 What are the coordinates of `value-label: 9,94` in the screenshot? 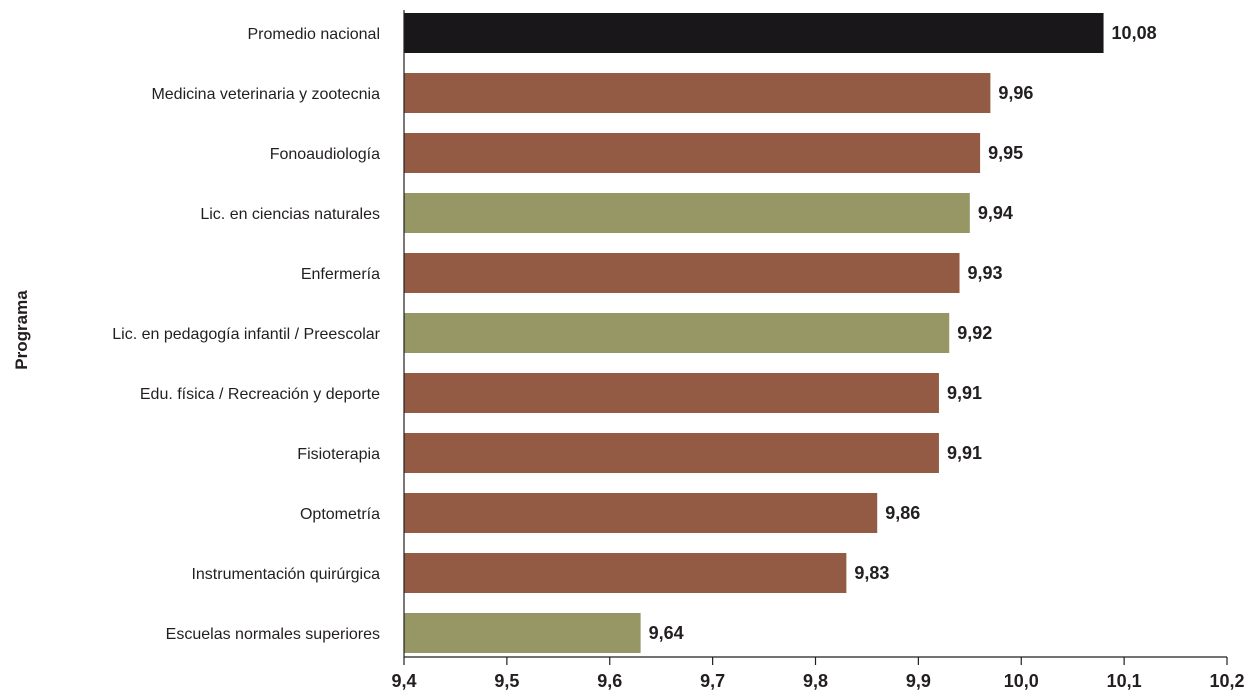 It's located at (995, 213).